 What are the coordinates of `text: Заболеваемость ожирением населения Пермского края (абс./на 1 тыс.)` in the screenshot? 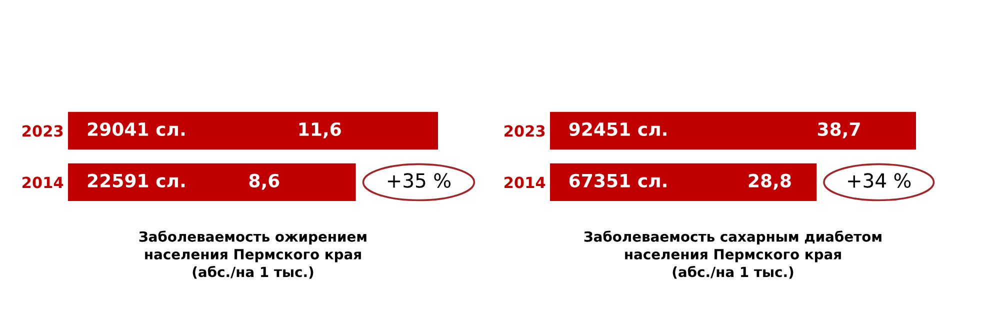 It's located at (252, 254).